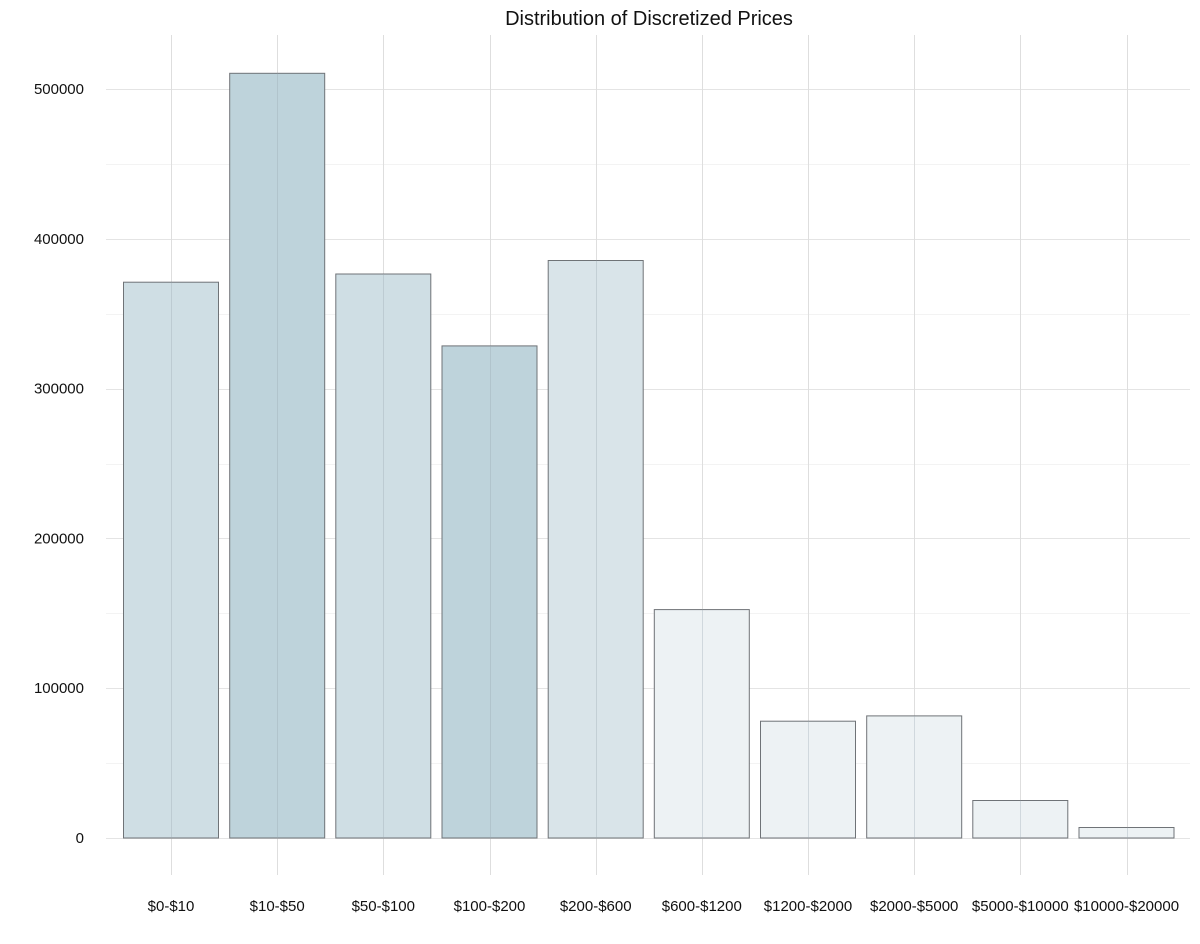 The width and height of the screenshot is (1200, 944). What do you see at coordinates (171, 906) in the screenshot?
I see `x-tick-label: $0-$10` at bounding box center [171, 906].